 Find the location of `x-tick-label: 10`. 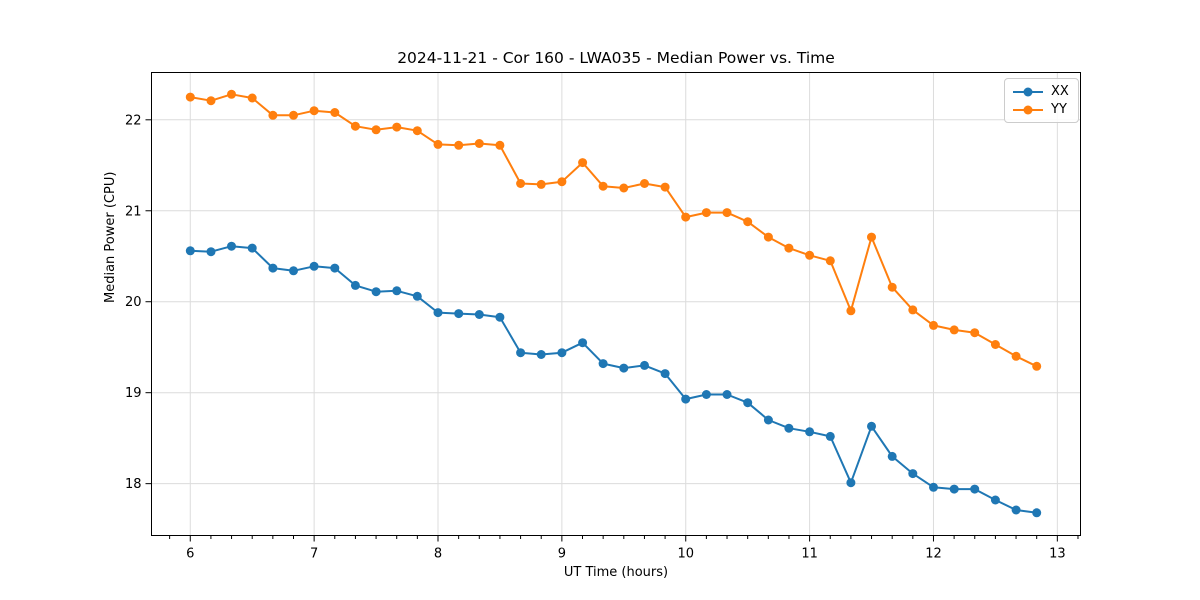

x-tick-label: 10 is located at coordinates (685, 554).